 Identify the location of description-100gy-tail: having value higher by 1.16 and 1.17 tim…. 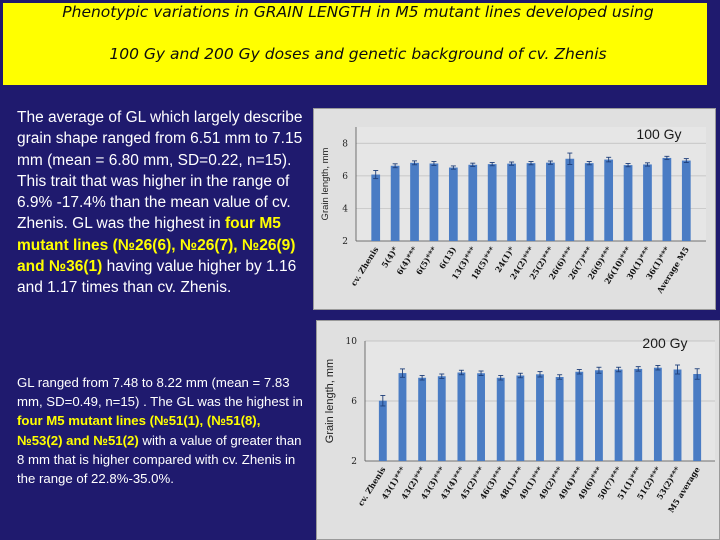
(157, 277).